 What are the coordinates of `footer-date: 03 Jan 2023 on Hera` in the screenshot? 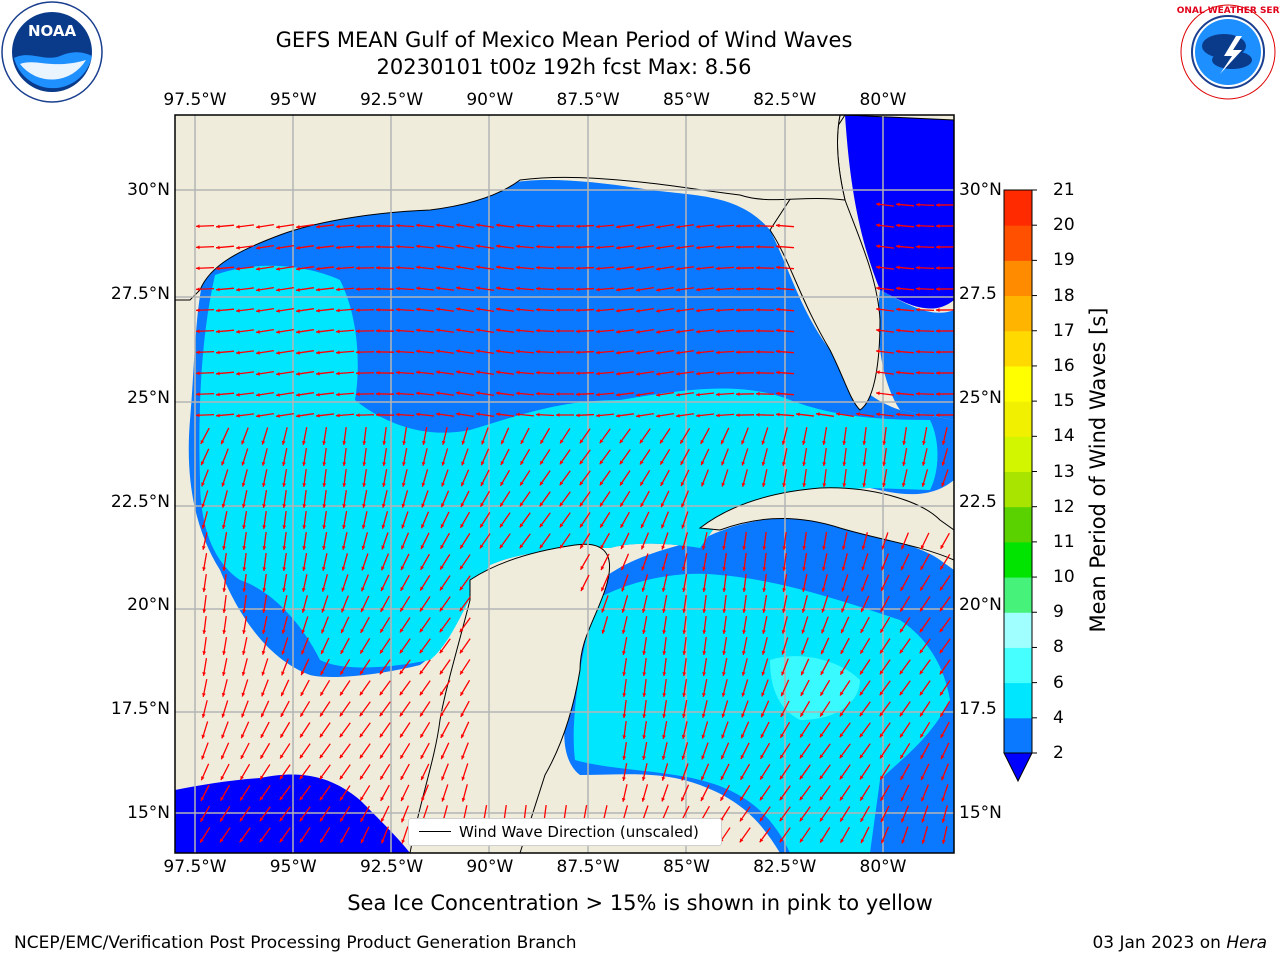 It's located at (1179, 943).